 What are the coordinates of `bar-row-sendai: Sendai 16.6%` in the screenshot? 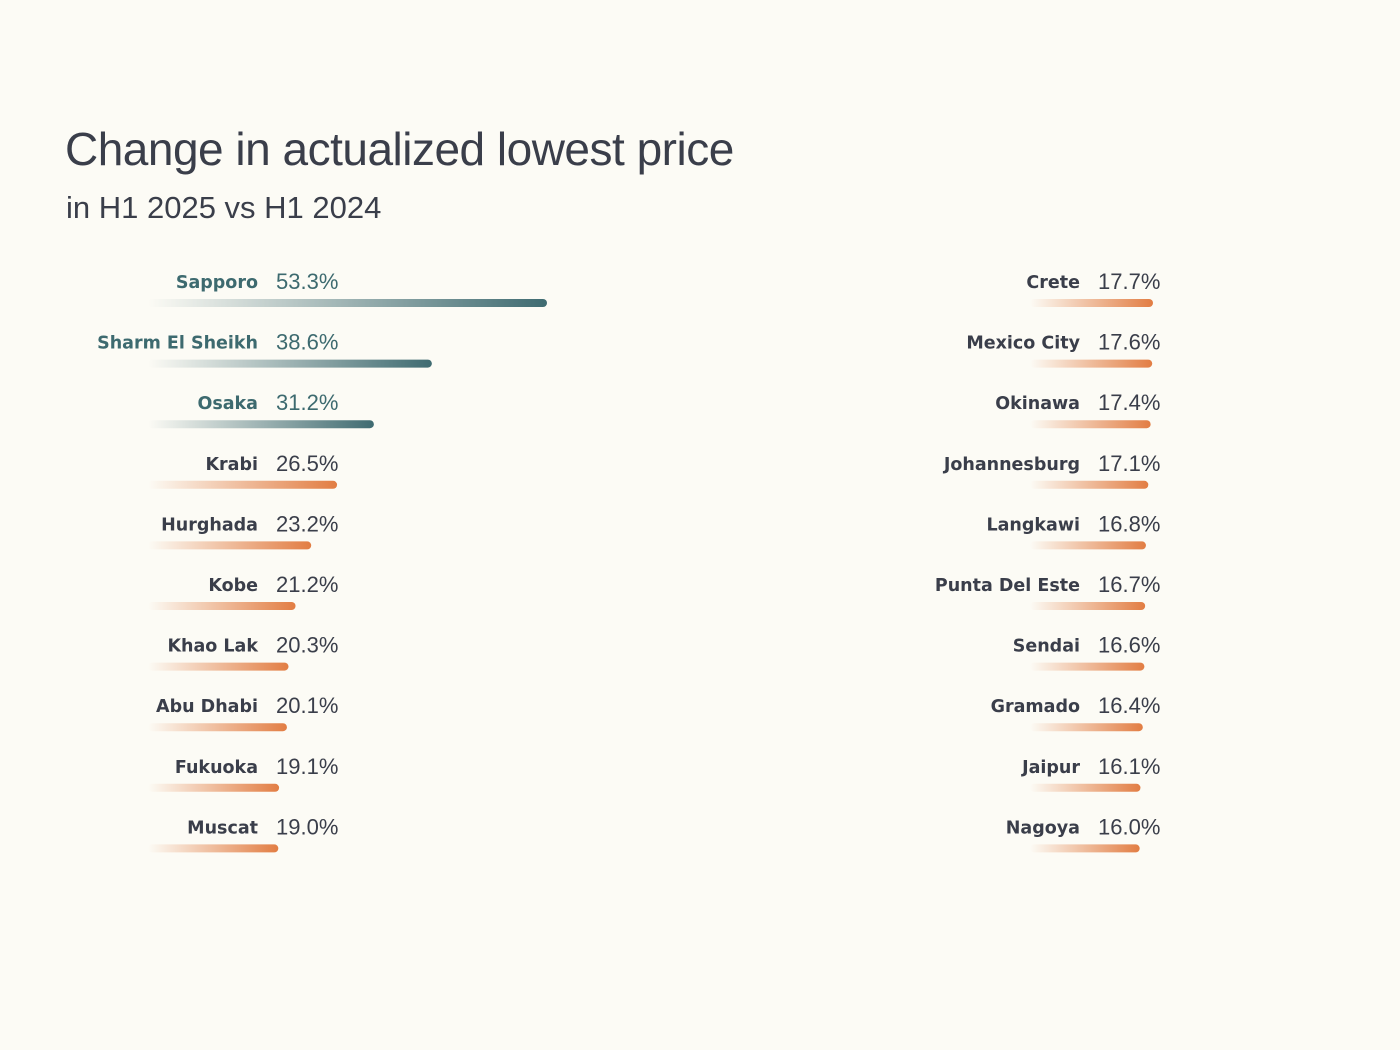 It's located at (1086, 652).